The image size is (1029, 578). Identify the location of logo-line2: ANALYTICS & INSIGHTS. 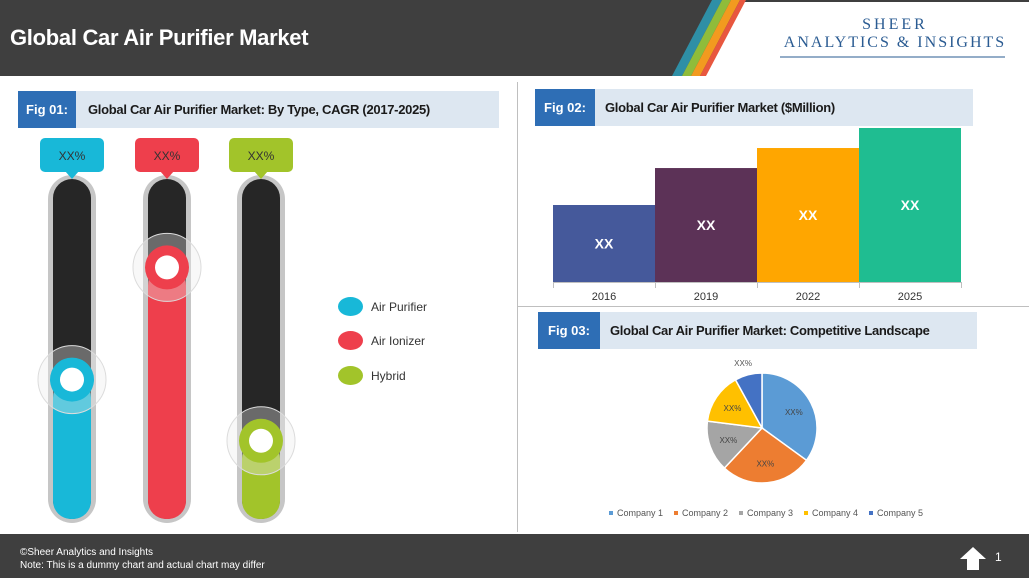
(895, 42).